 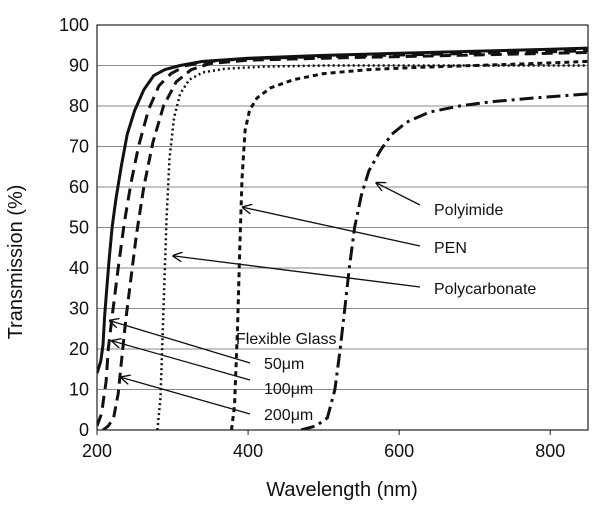 What do you see at coordinates (79, 66) in the screenshot?
I see `y-tick-label: 90` at bounding box center [79, 66].